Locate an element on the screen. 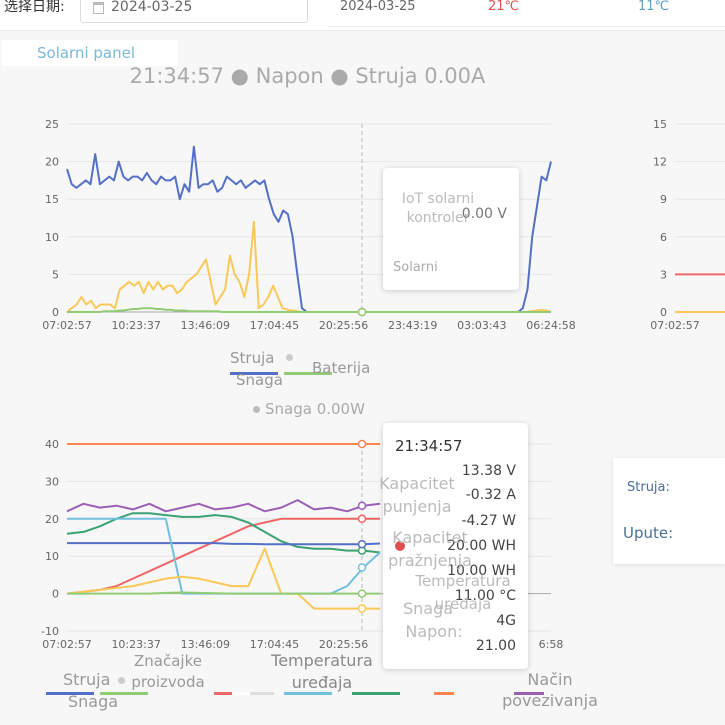  caption-dot-icon is located at coordinates (256, 409).